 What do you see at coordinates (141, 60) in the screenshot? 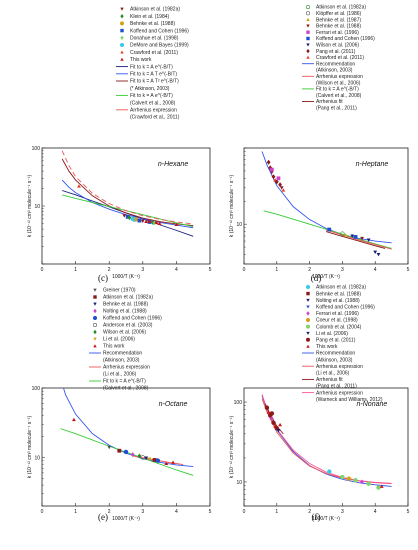
I see `legend-label-7: This work` at bounding box center [141, 60].